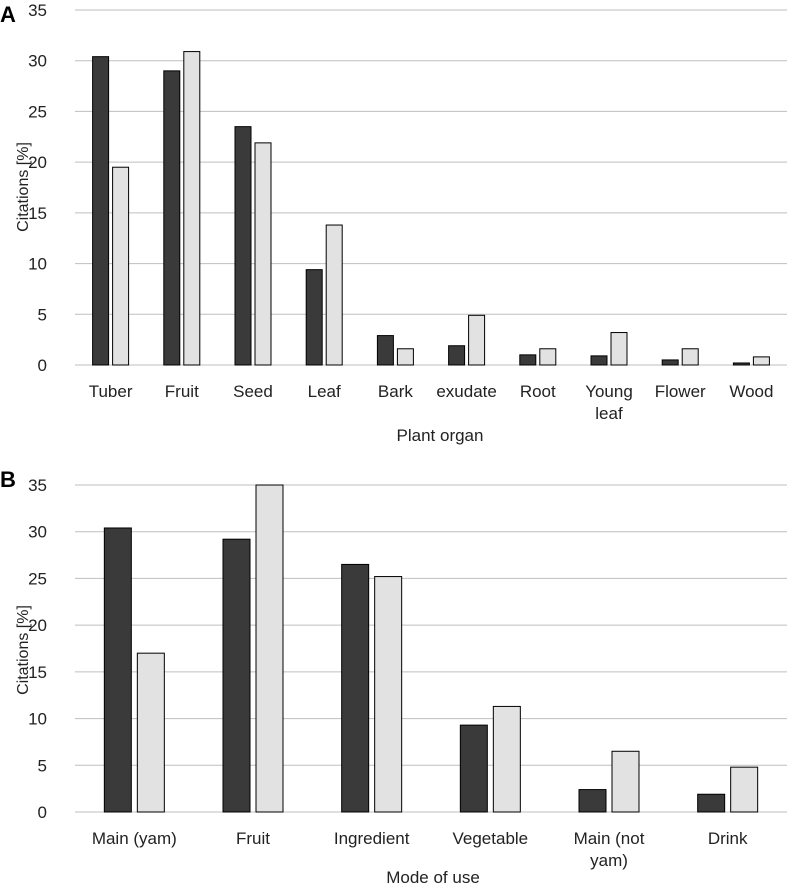 The image size is (787, 883). I want to click on x-tick-label: Vegetable, so click(491, 838).